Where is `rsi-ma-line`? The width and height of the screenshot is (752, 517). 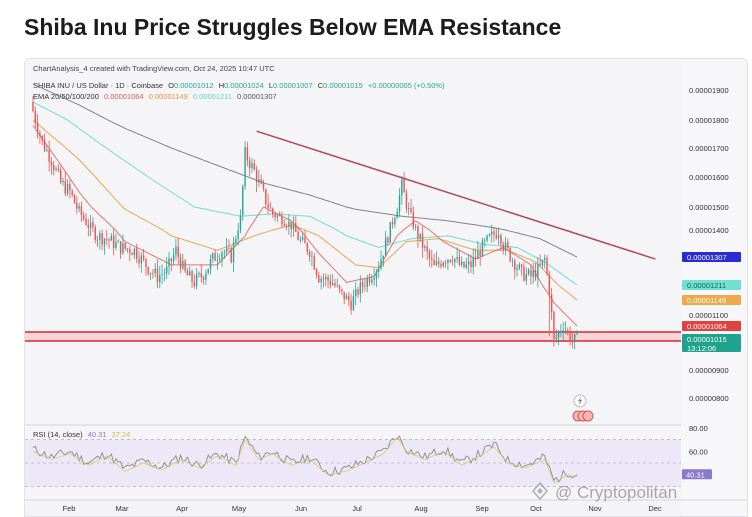 rsi-ma-line is located at coordinates (305, 460).